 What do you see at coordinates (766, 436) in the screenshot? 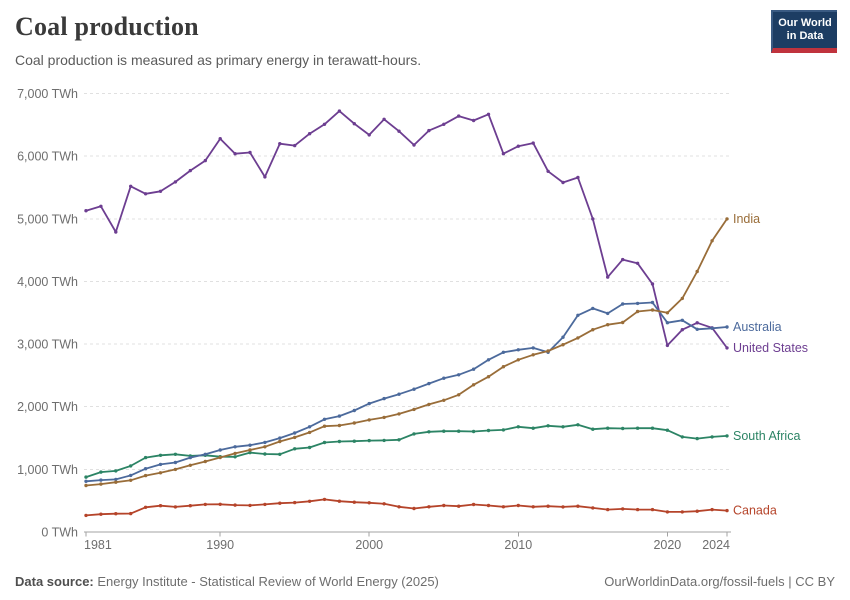
I see `series-label-south-africa: South Africa` at bounding box center [766, 436].